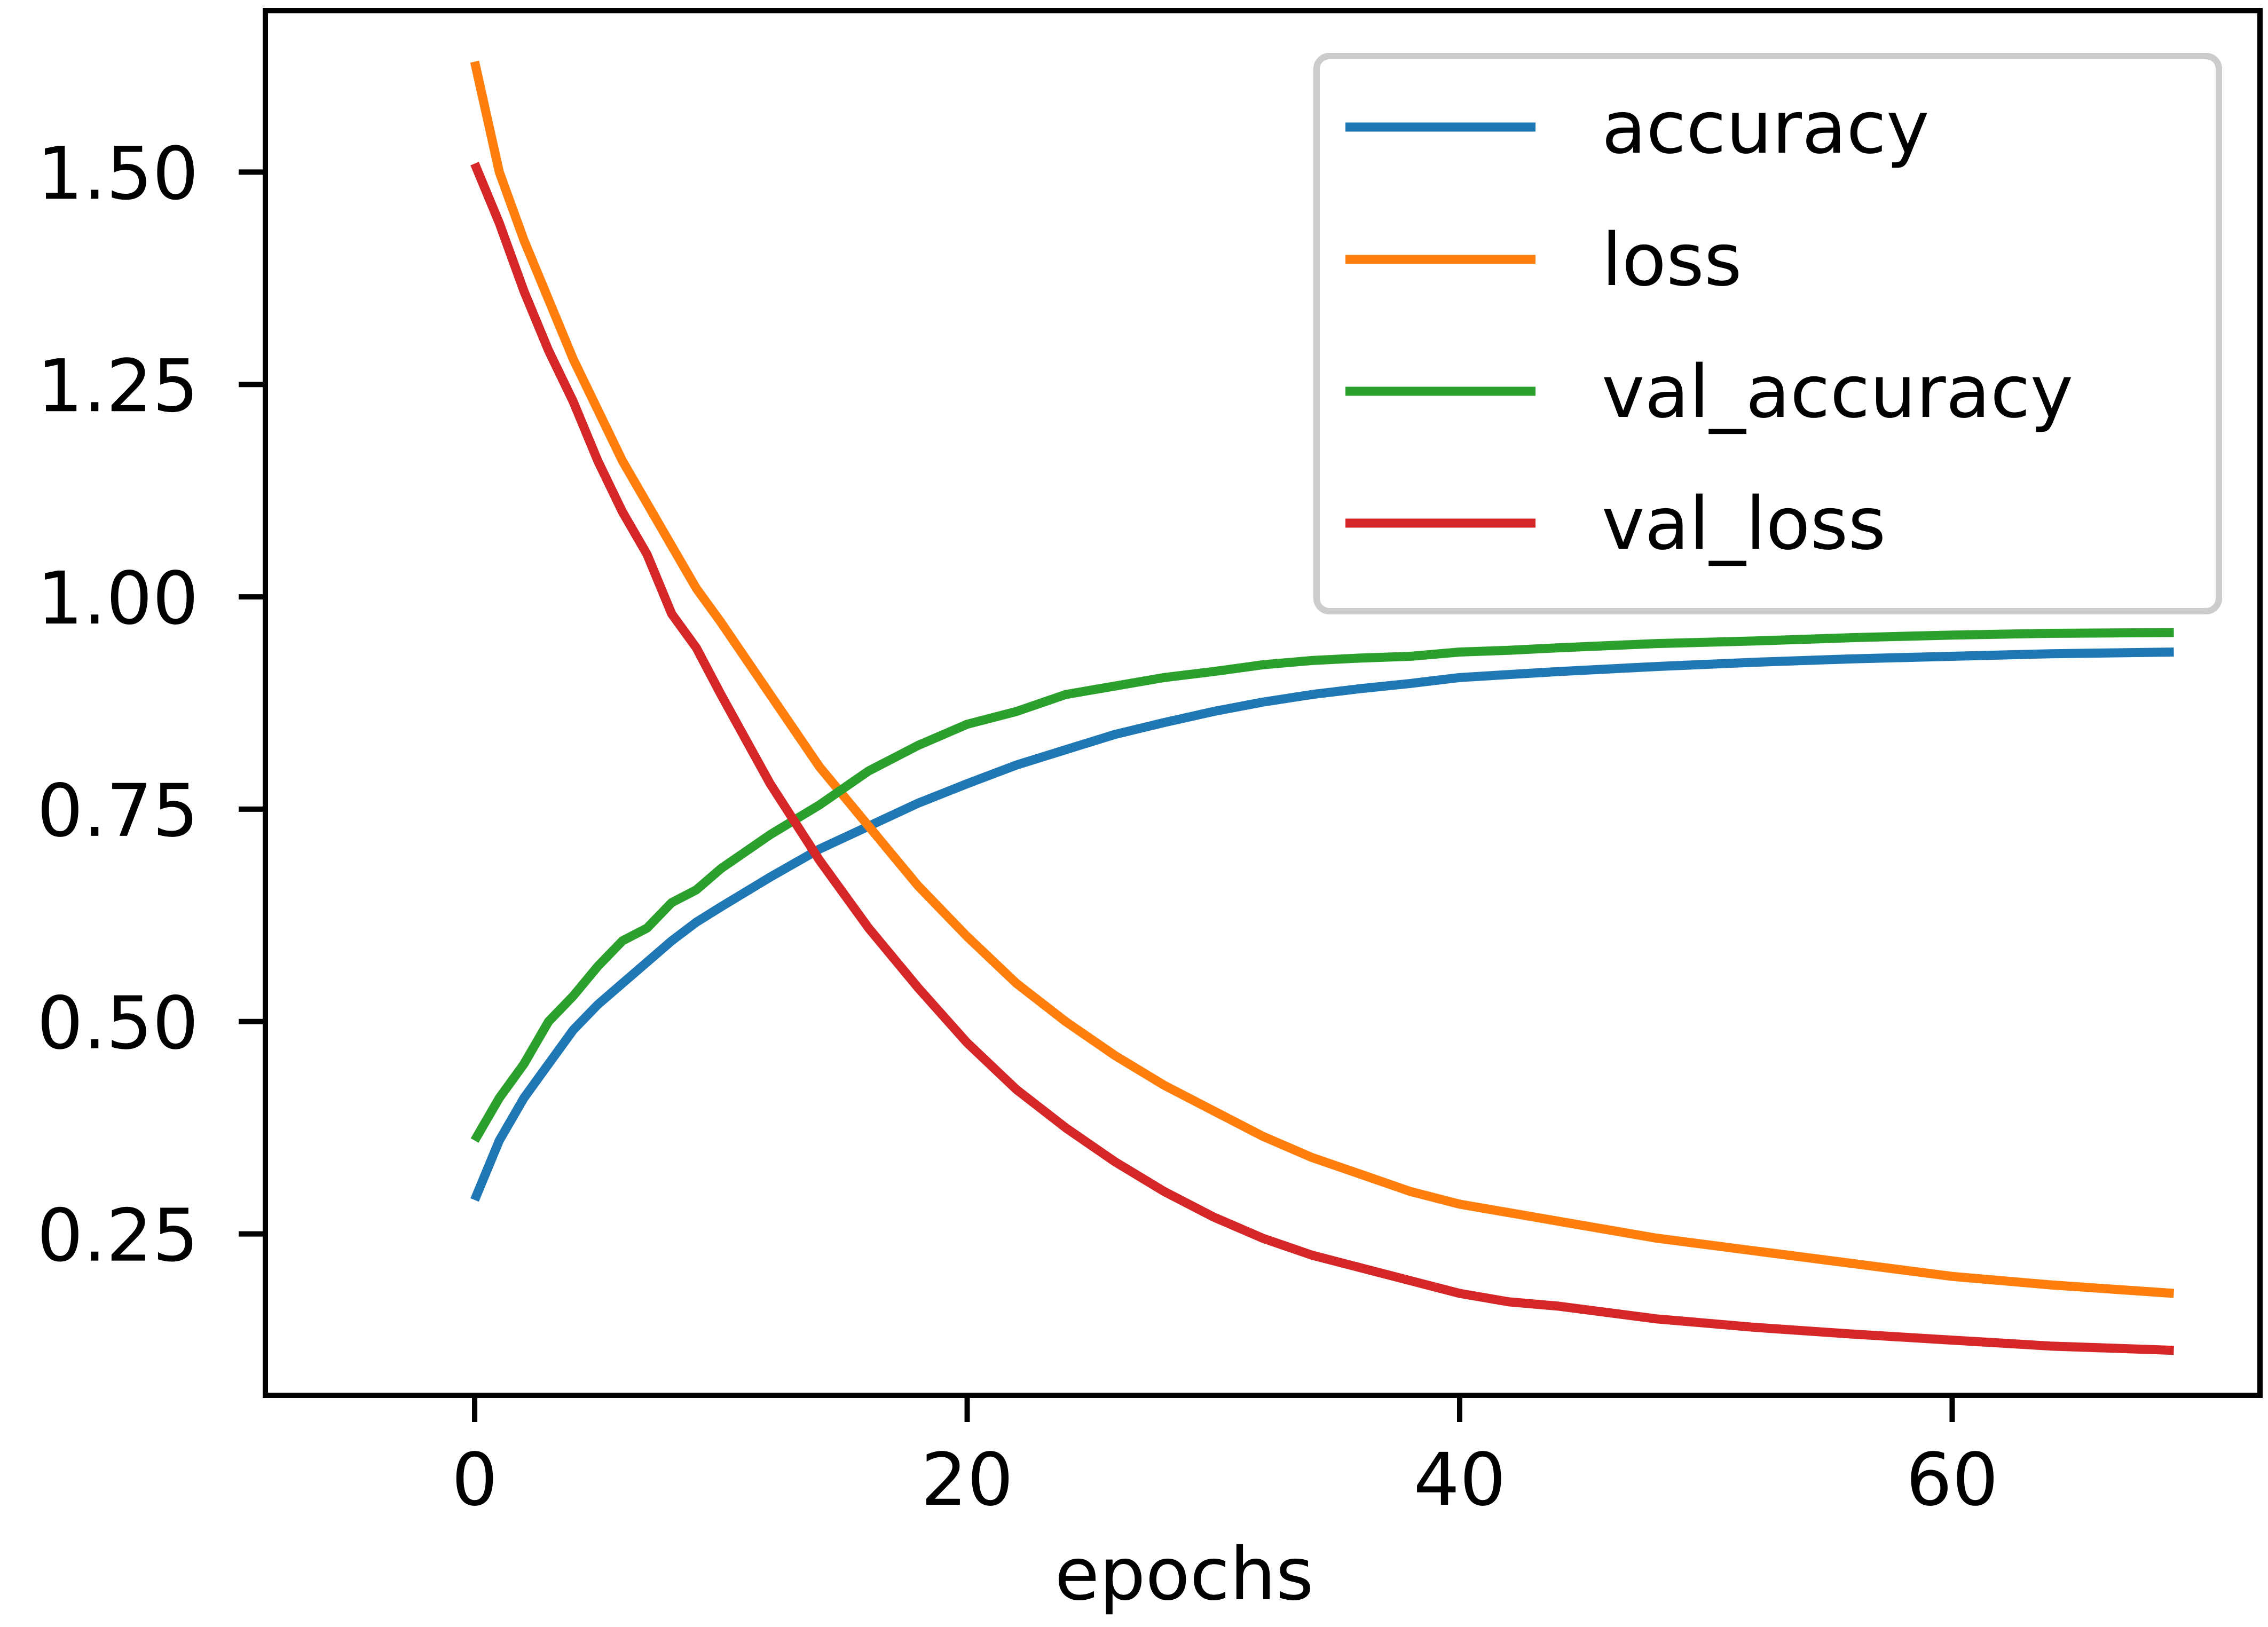  Describe the element at coordinates (118, 599) in the screenshot. I see `y-tick-label: 1.00` at that location.